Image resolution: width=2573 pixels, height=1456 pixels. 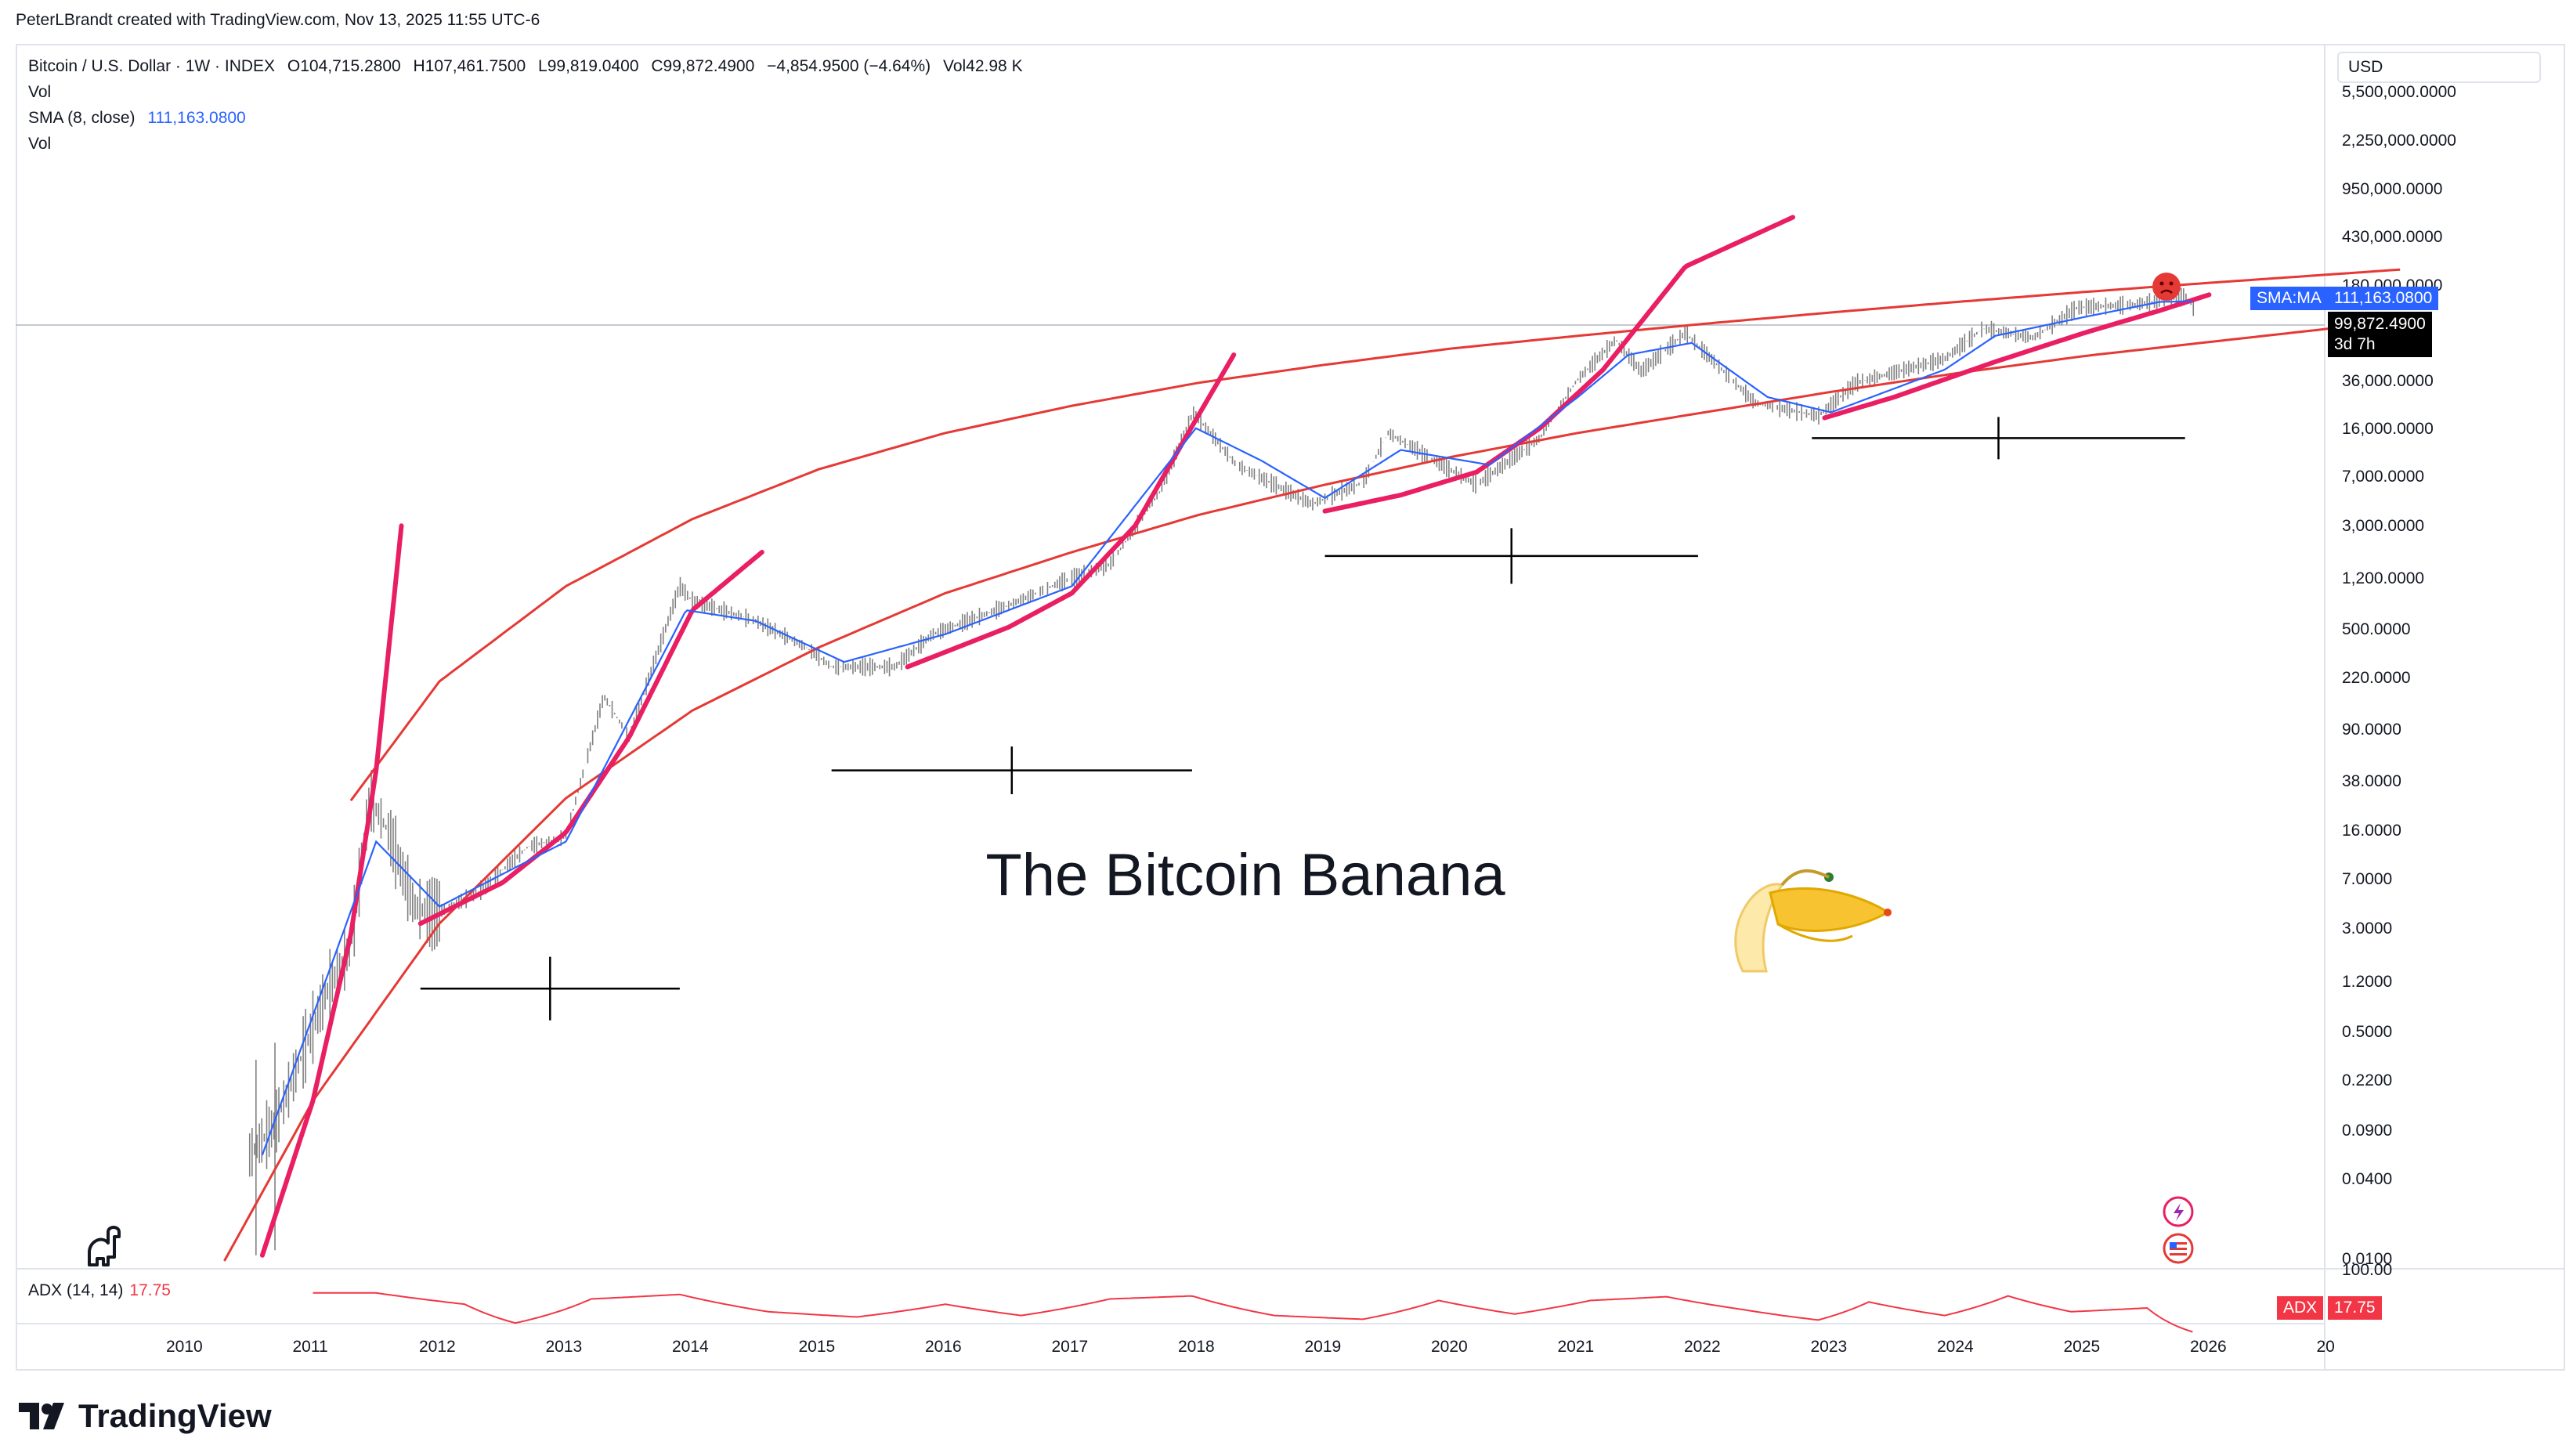 I want to click on price-tag: 99,872.4900 3d 7h, so click(x=2380, y=334).